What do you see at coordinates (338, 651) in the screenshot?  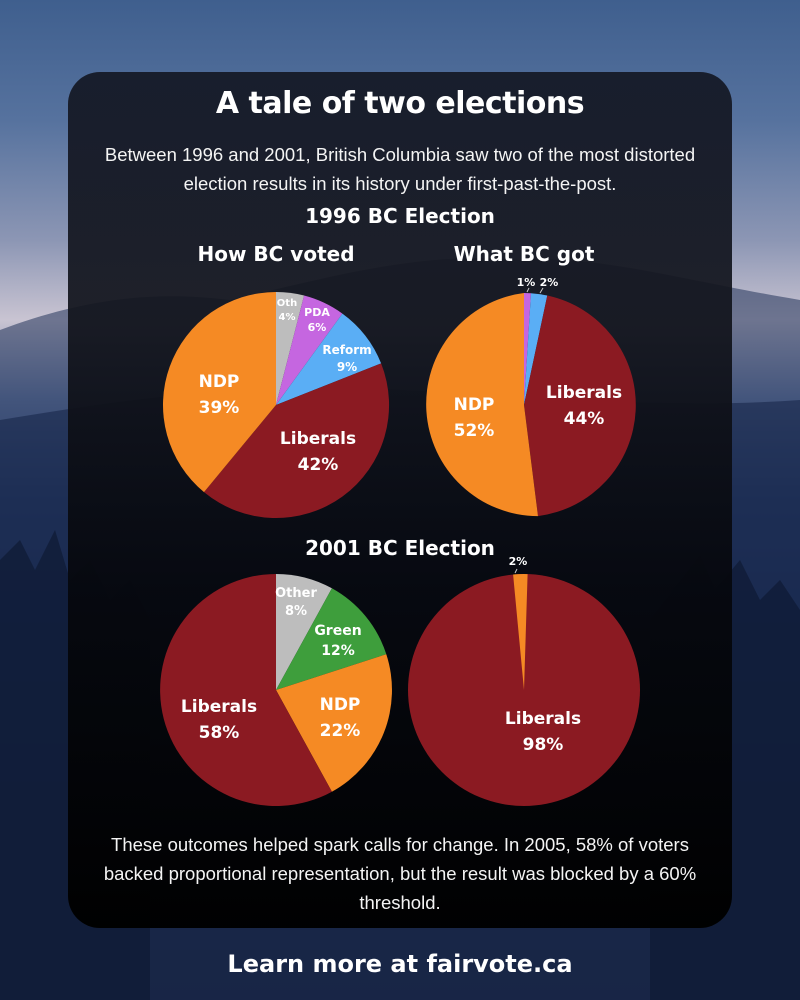 I see `label-green-pct: 12%` at bounding box center [338, 651].